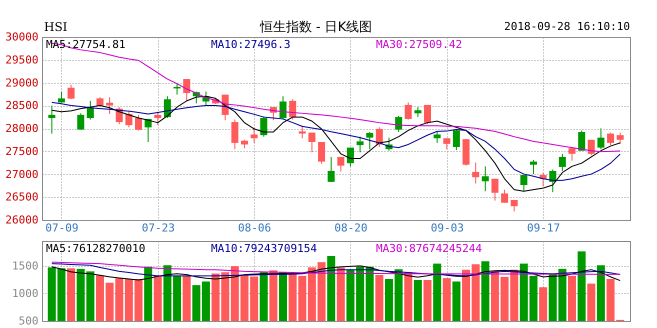 The width and height of the screenshot is (657, 328). What do you see at coordinates (429, 248) in the screenshot?
I see `series-label: MA30:87674245244` at bounding box center [429, 248].